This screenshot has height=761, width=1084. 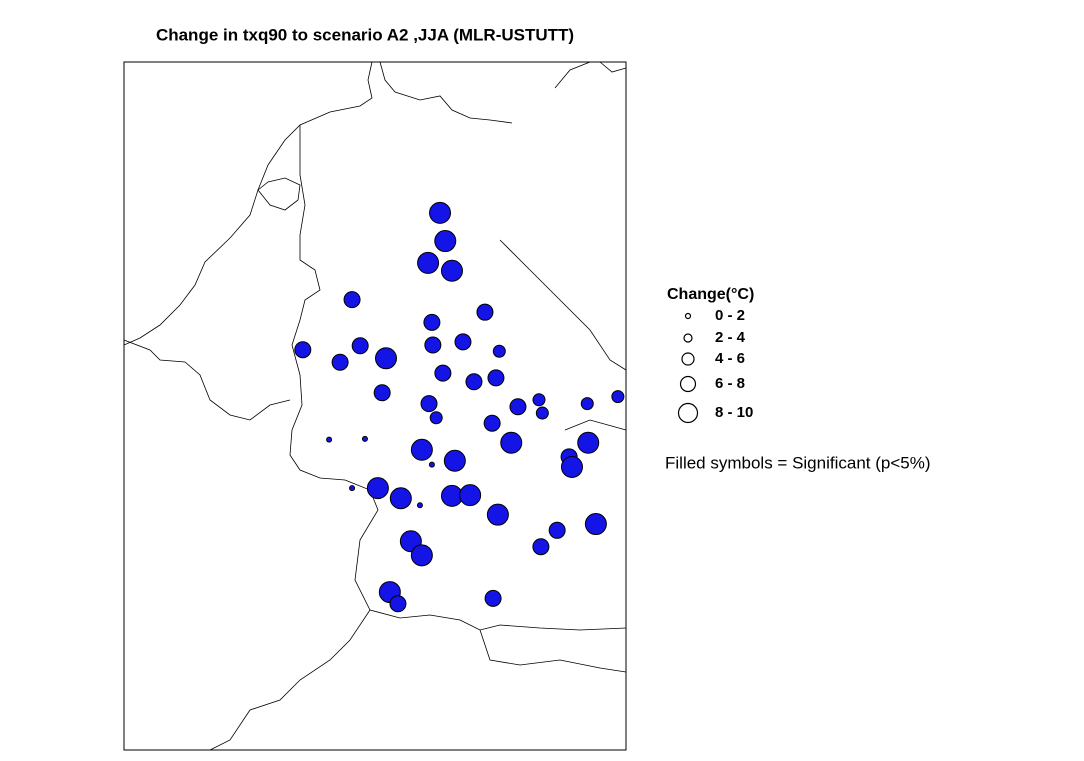 I want to click on legend-label: 8 - 10, so click(x=734, y=412).